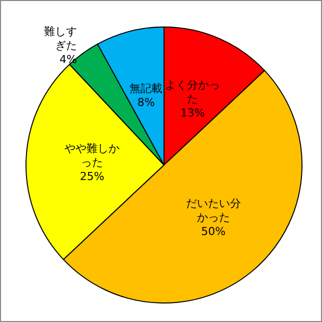 This screenshot has height=322, width=322. Describe the element at coordinates (192, 113) in the screenshot. I see `data-label: 13%` at that location.